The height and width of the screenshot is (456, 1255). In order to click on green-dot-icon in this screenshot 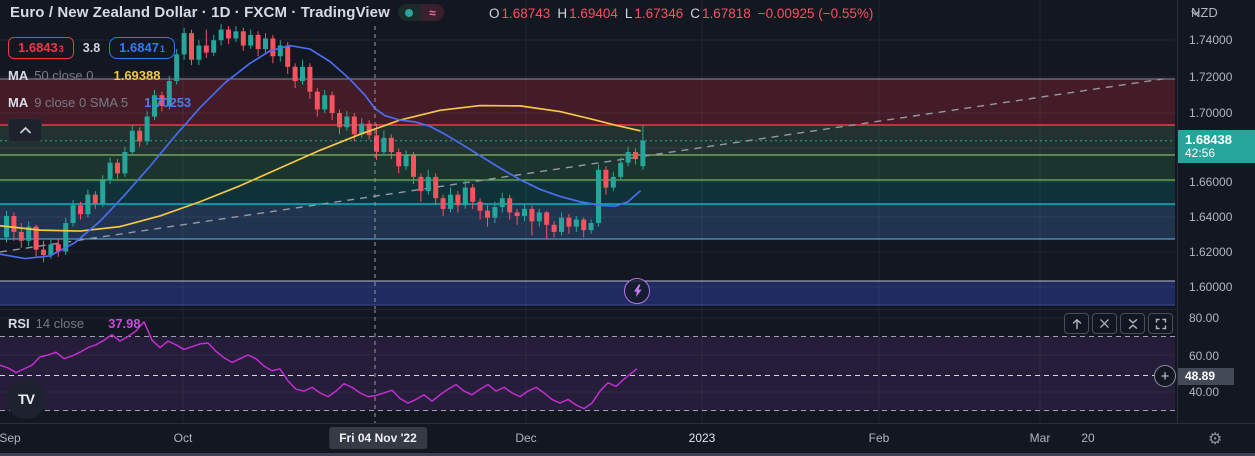, I will do `click(409, 12)`.